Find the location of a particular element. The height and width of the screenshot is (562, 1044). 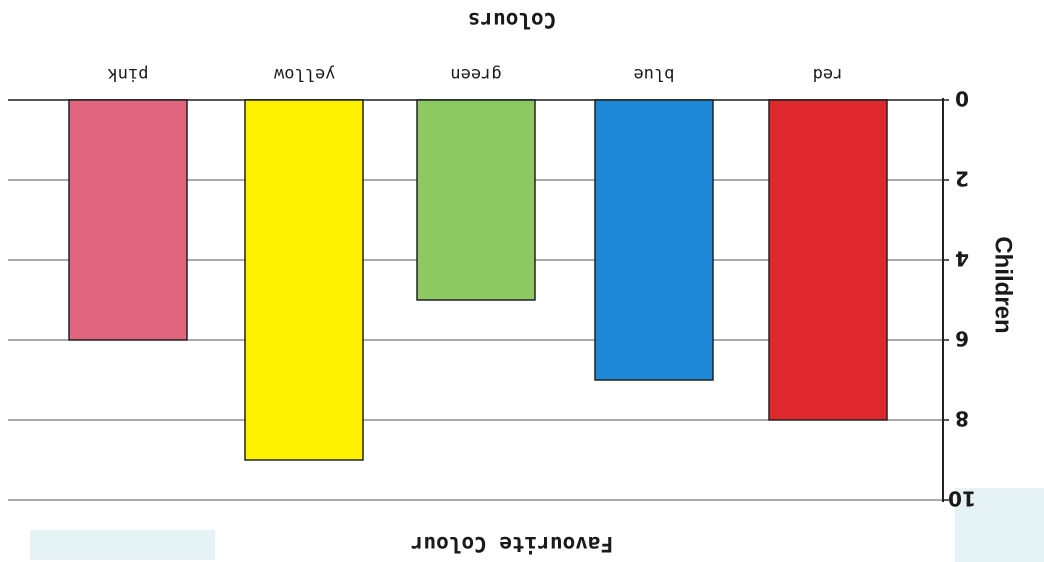

bar-red is located at coordinates (828, 260).